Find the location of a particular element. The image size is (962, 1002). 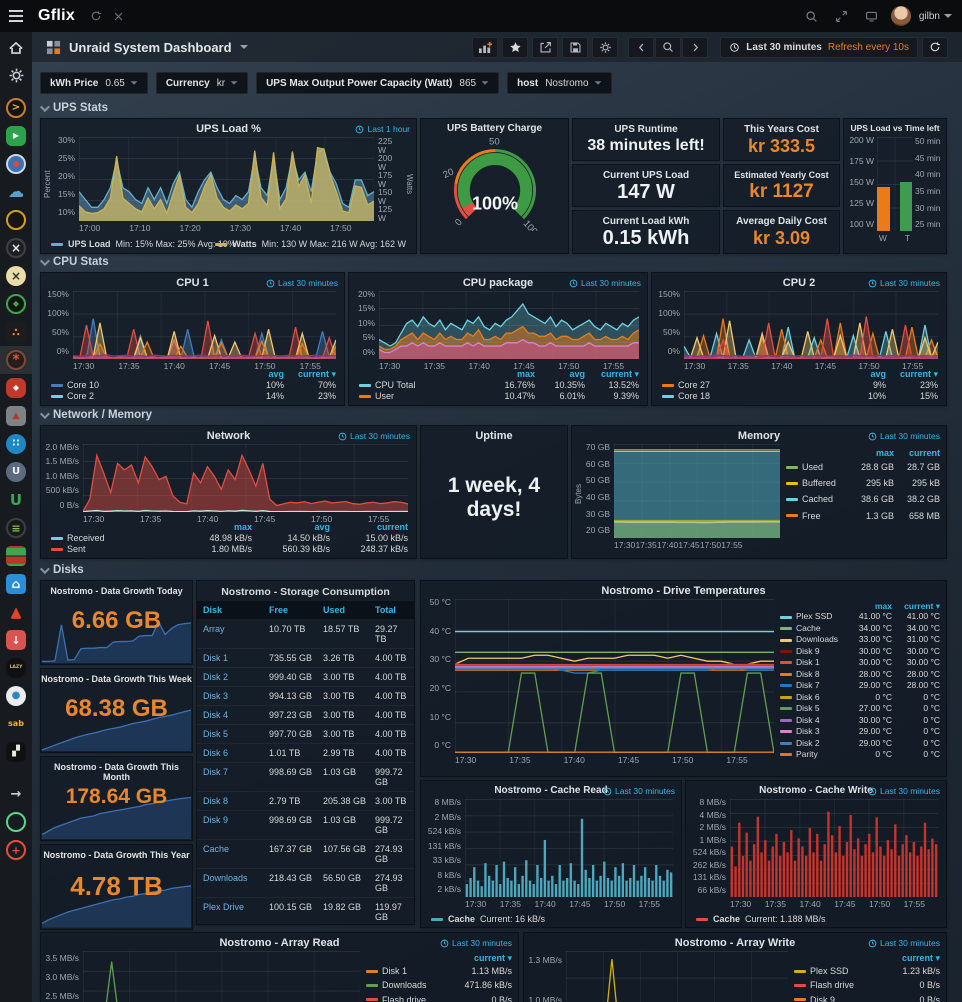

fullscreen-icon is located at coordinates (842, 16).